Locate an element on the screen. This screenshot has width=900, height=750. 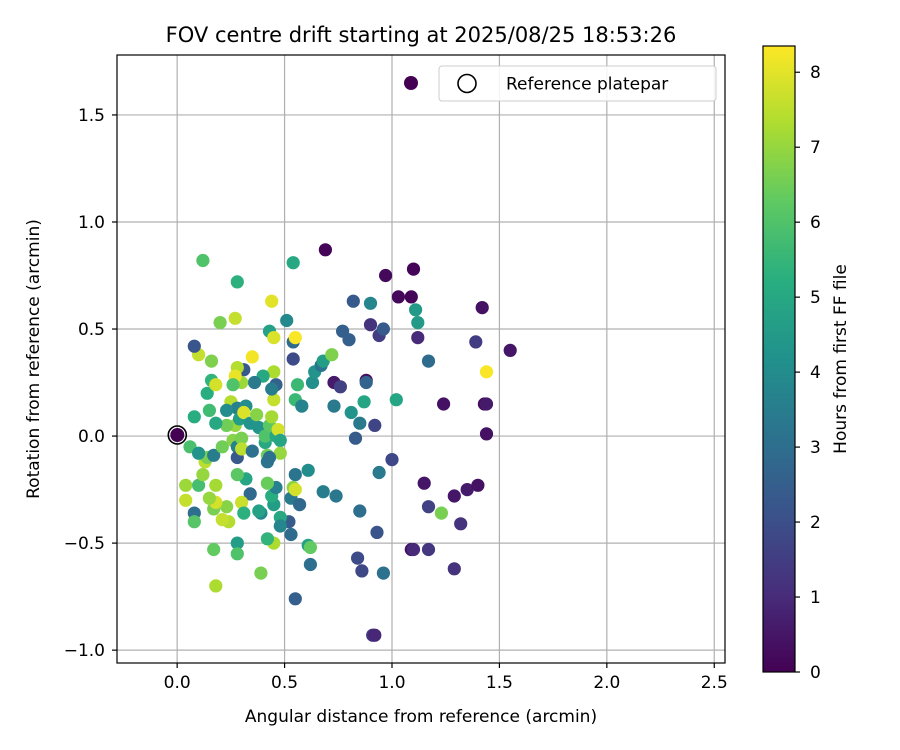
colorbar-ticks: 0 1 2 3 4 5 6 7 8 is located at coordinates (808, 373).